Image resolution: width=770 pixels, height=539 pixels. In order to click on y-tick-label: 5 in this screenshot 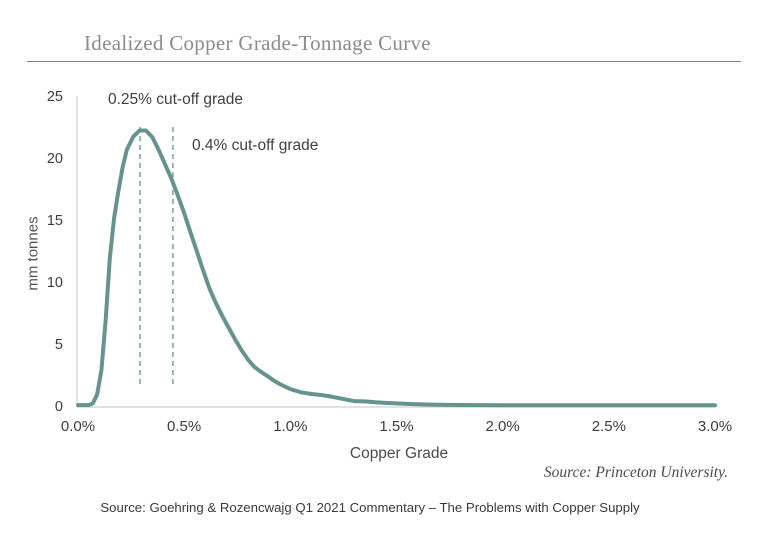, I will do `click(58, 345)`.